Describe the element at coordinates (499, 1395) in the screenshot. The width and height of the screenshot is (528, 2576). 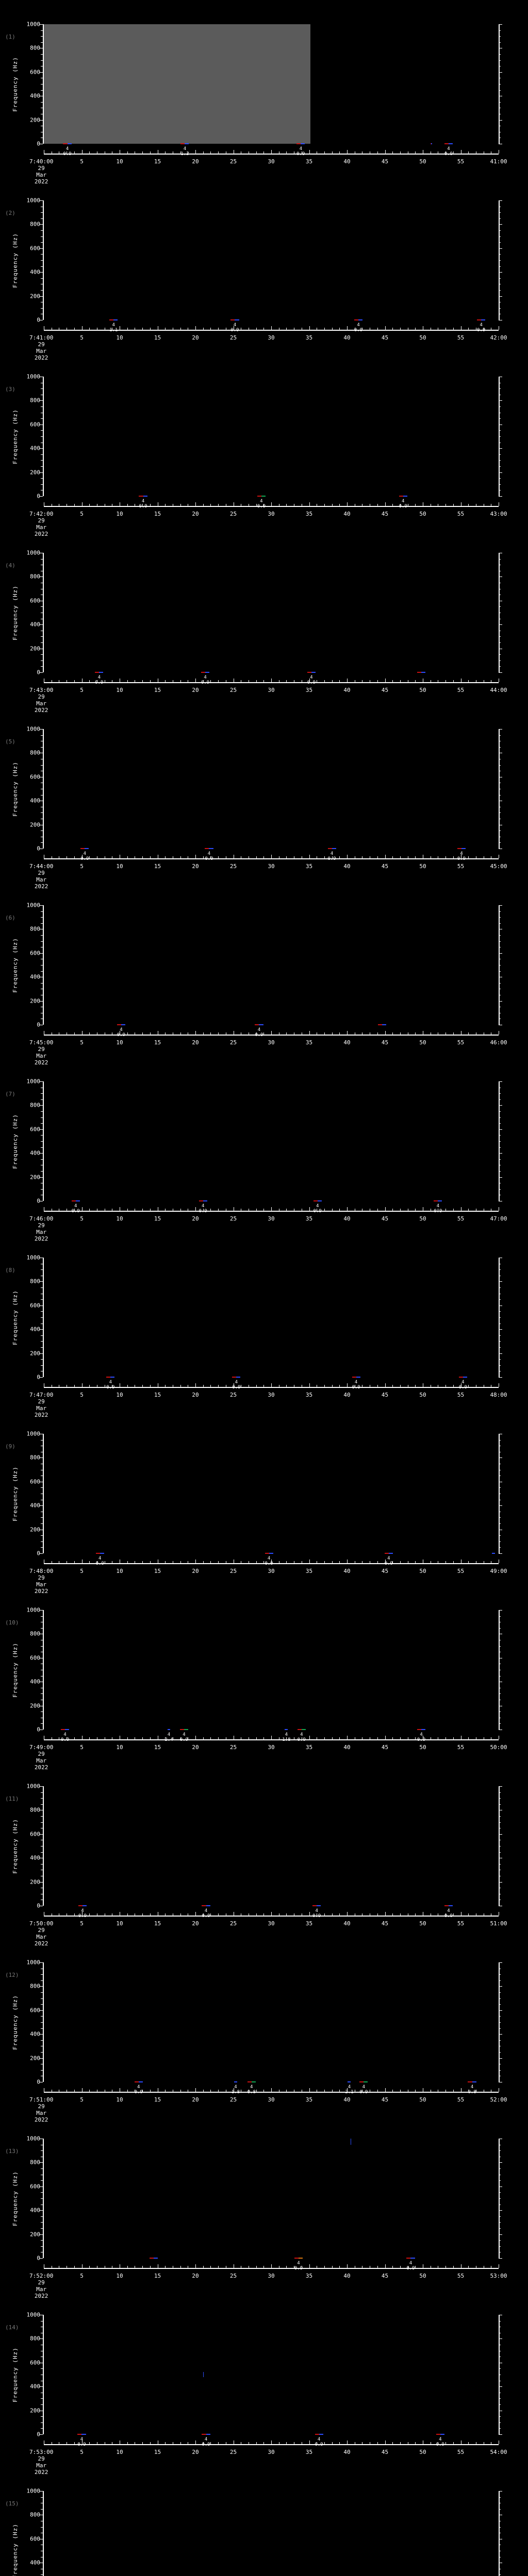
I see `x-axis-end-label: 48:00` at that location.